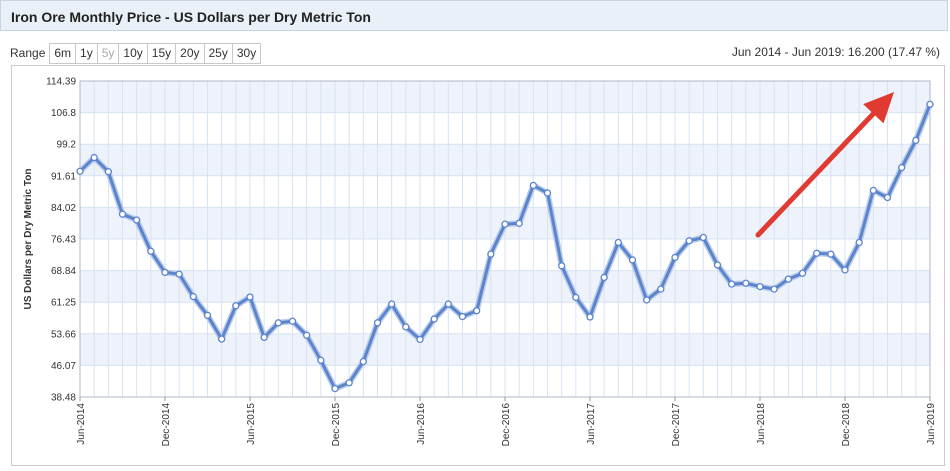 This screenshot has width=950, height=471. Describe the element at coordinates (107, 53) in the screenshot. I see `range-button-5y: 5y` at that location.